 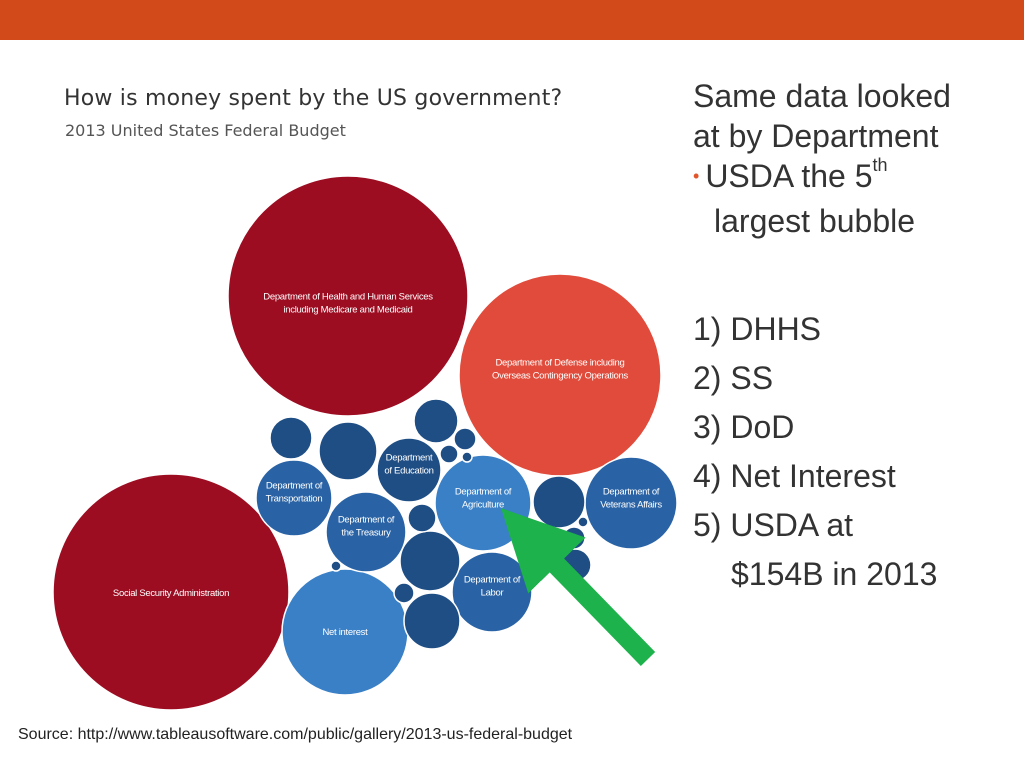 I want to click on highlight-arrow, so click(x=578, y=587).